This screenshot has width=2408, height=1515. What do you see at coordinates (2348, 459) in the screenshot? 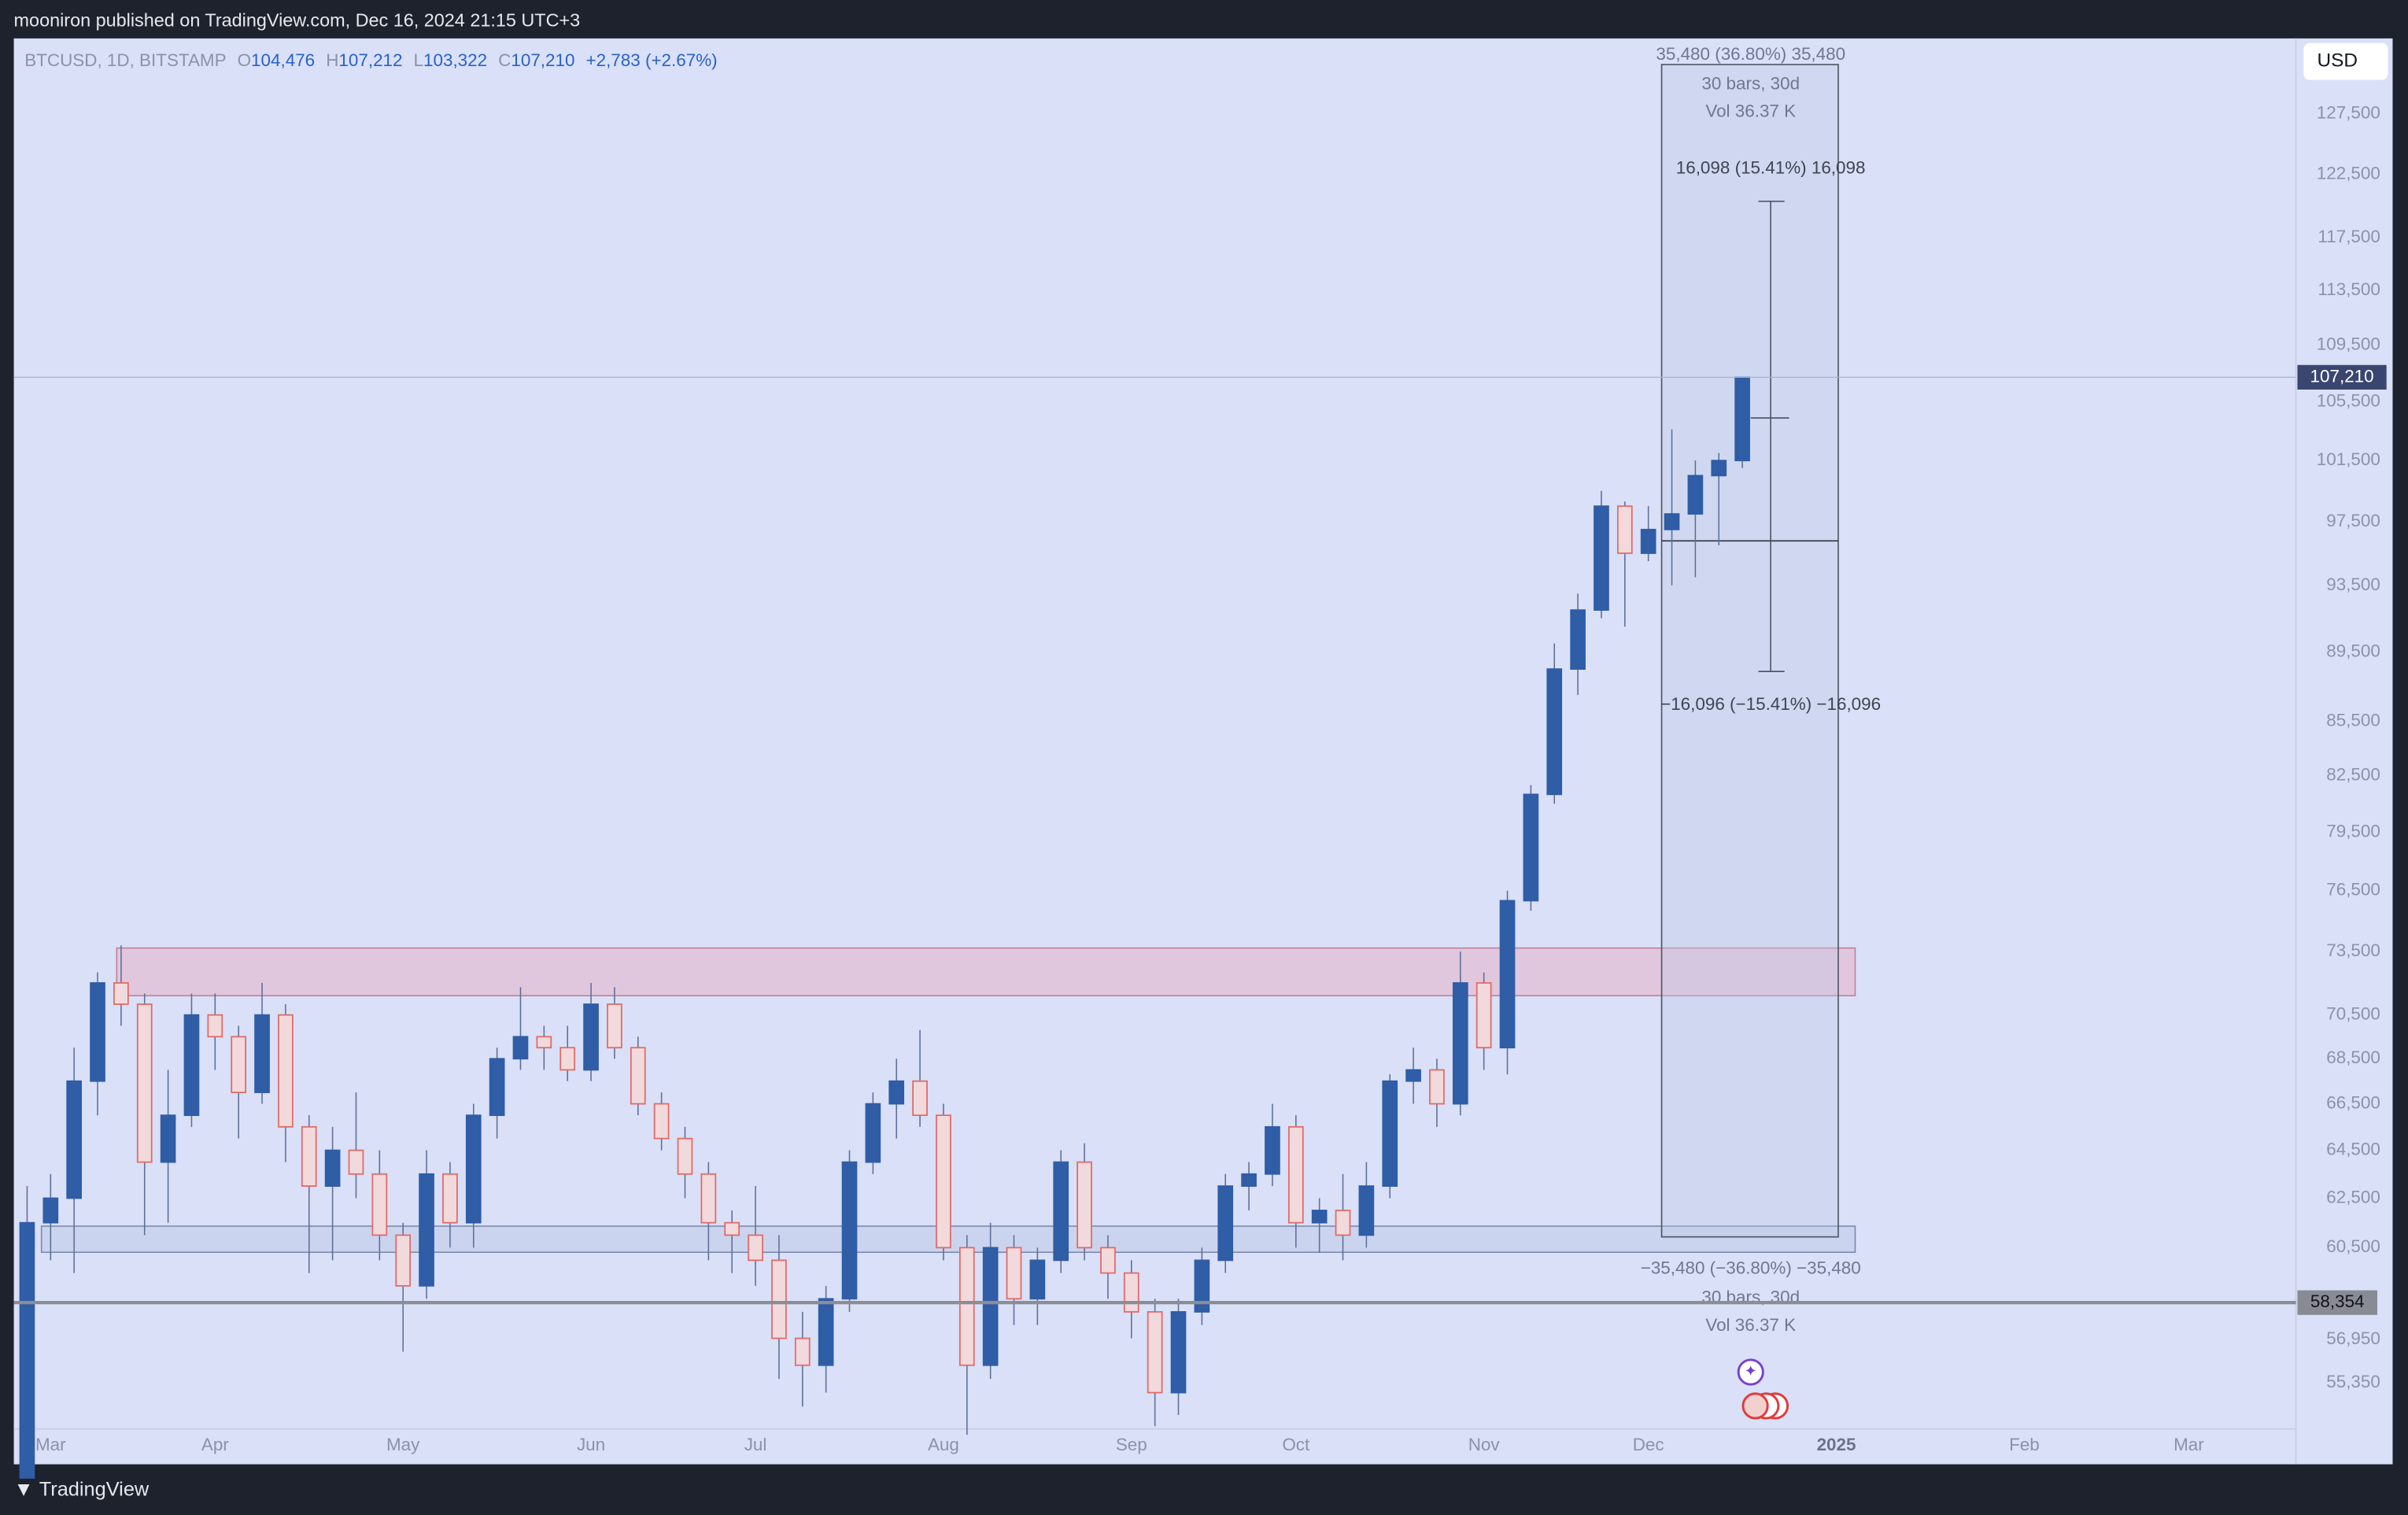
I see `y-tick-label: 101,500` at bounding box center [2348, 459].